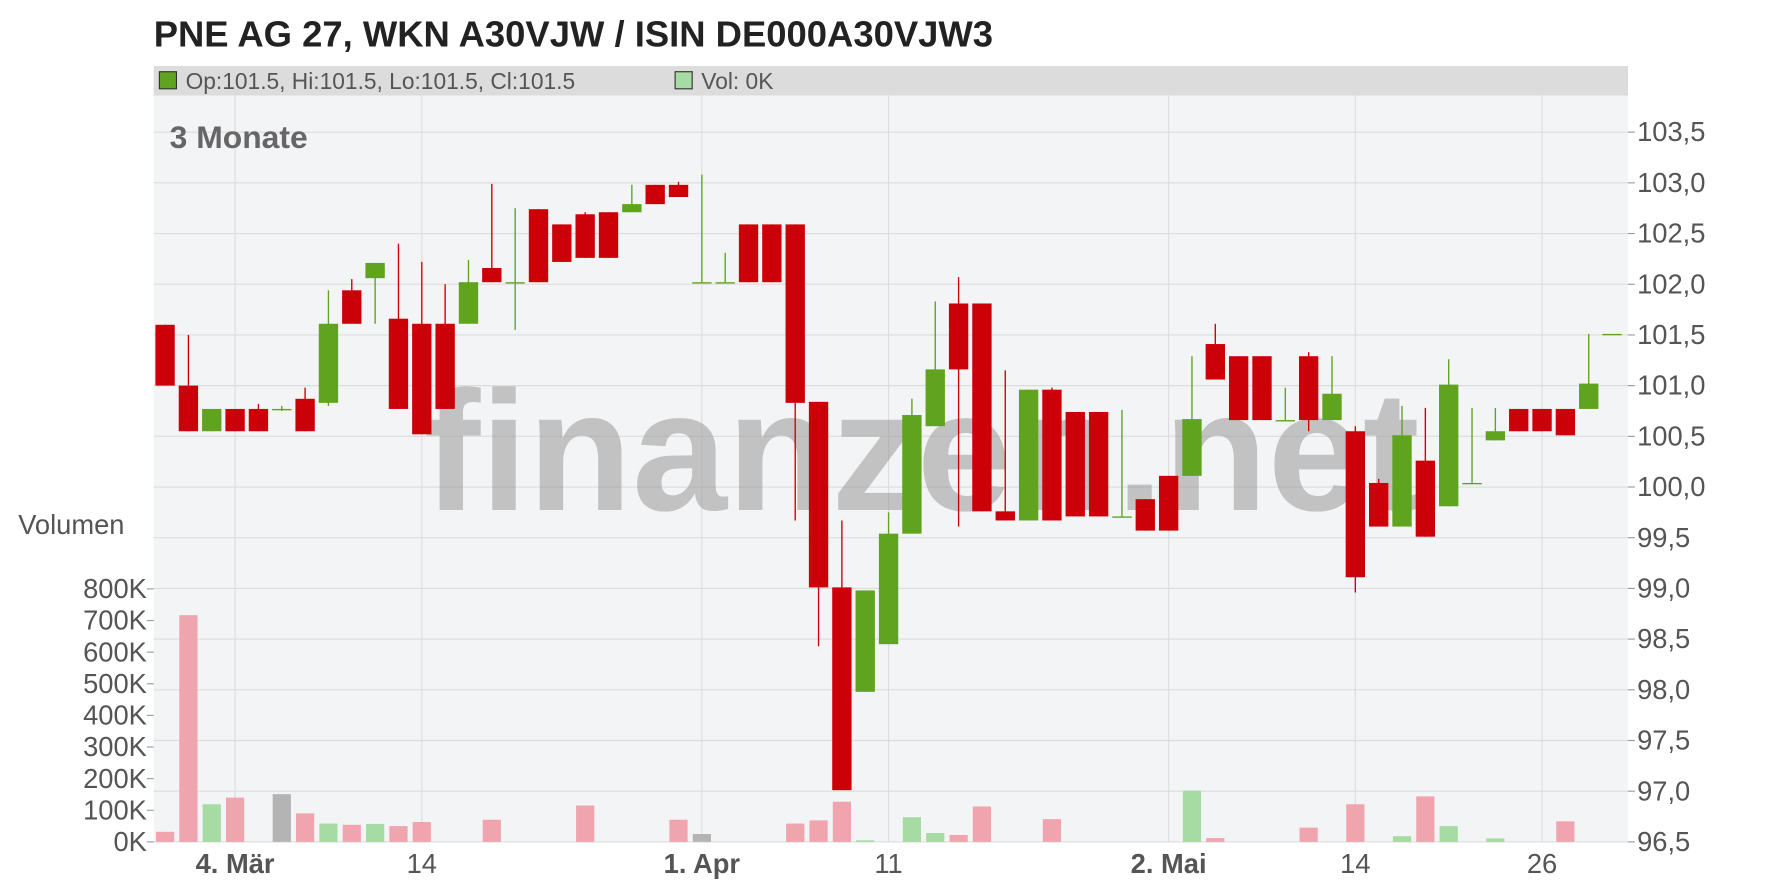 This screenshot has width=1776, height=888. What do you see at coordinates (1355, 863) in the screenshot?
I see `x-tick-label: 14` at bounding box center [1355, 863].